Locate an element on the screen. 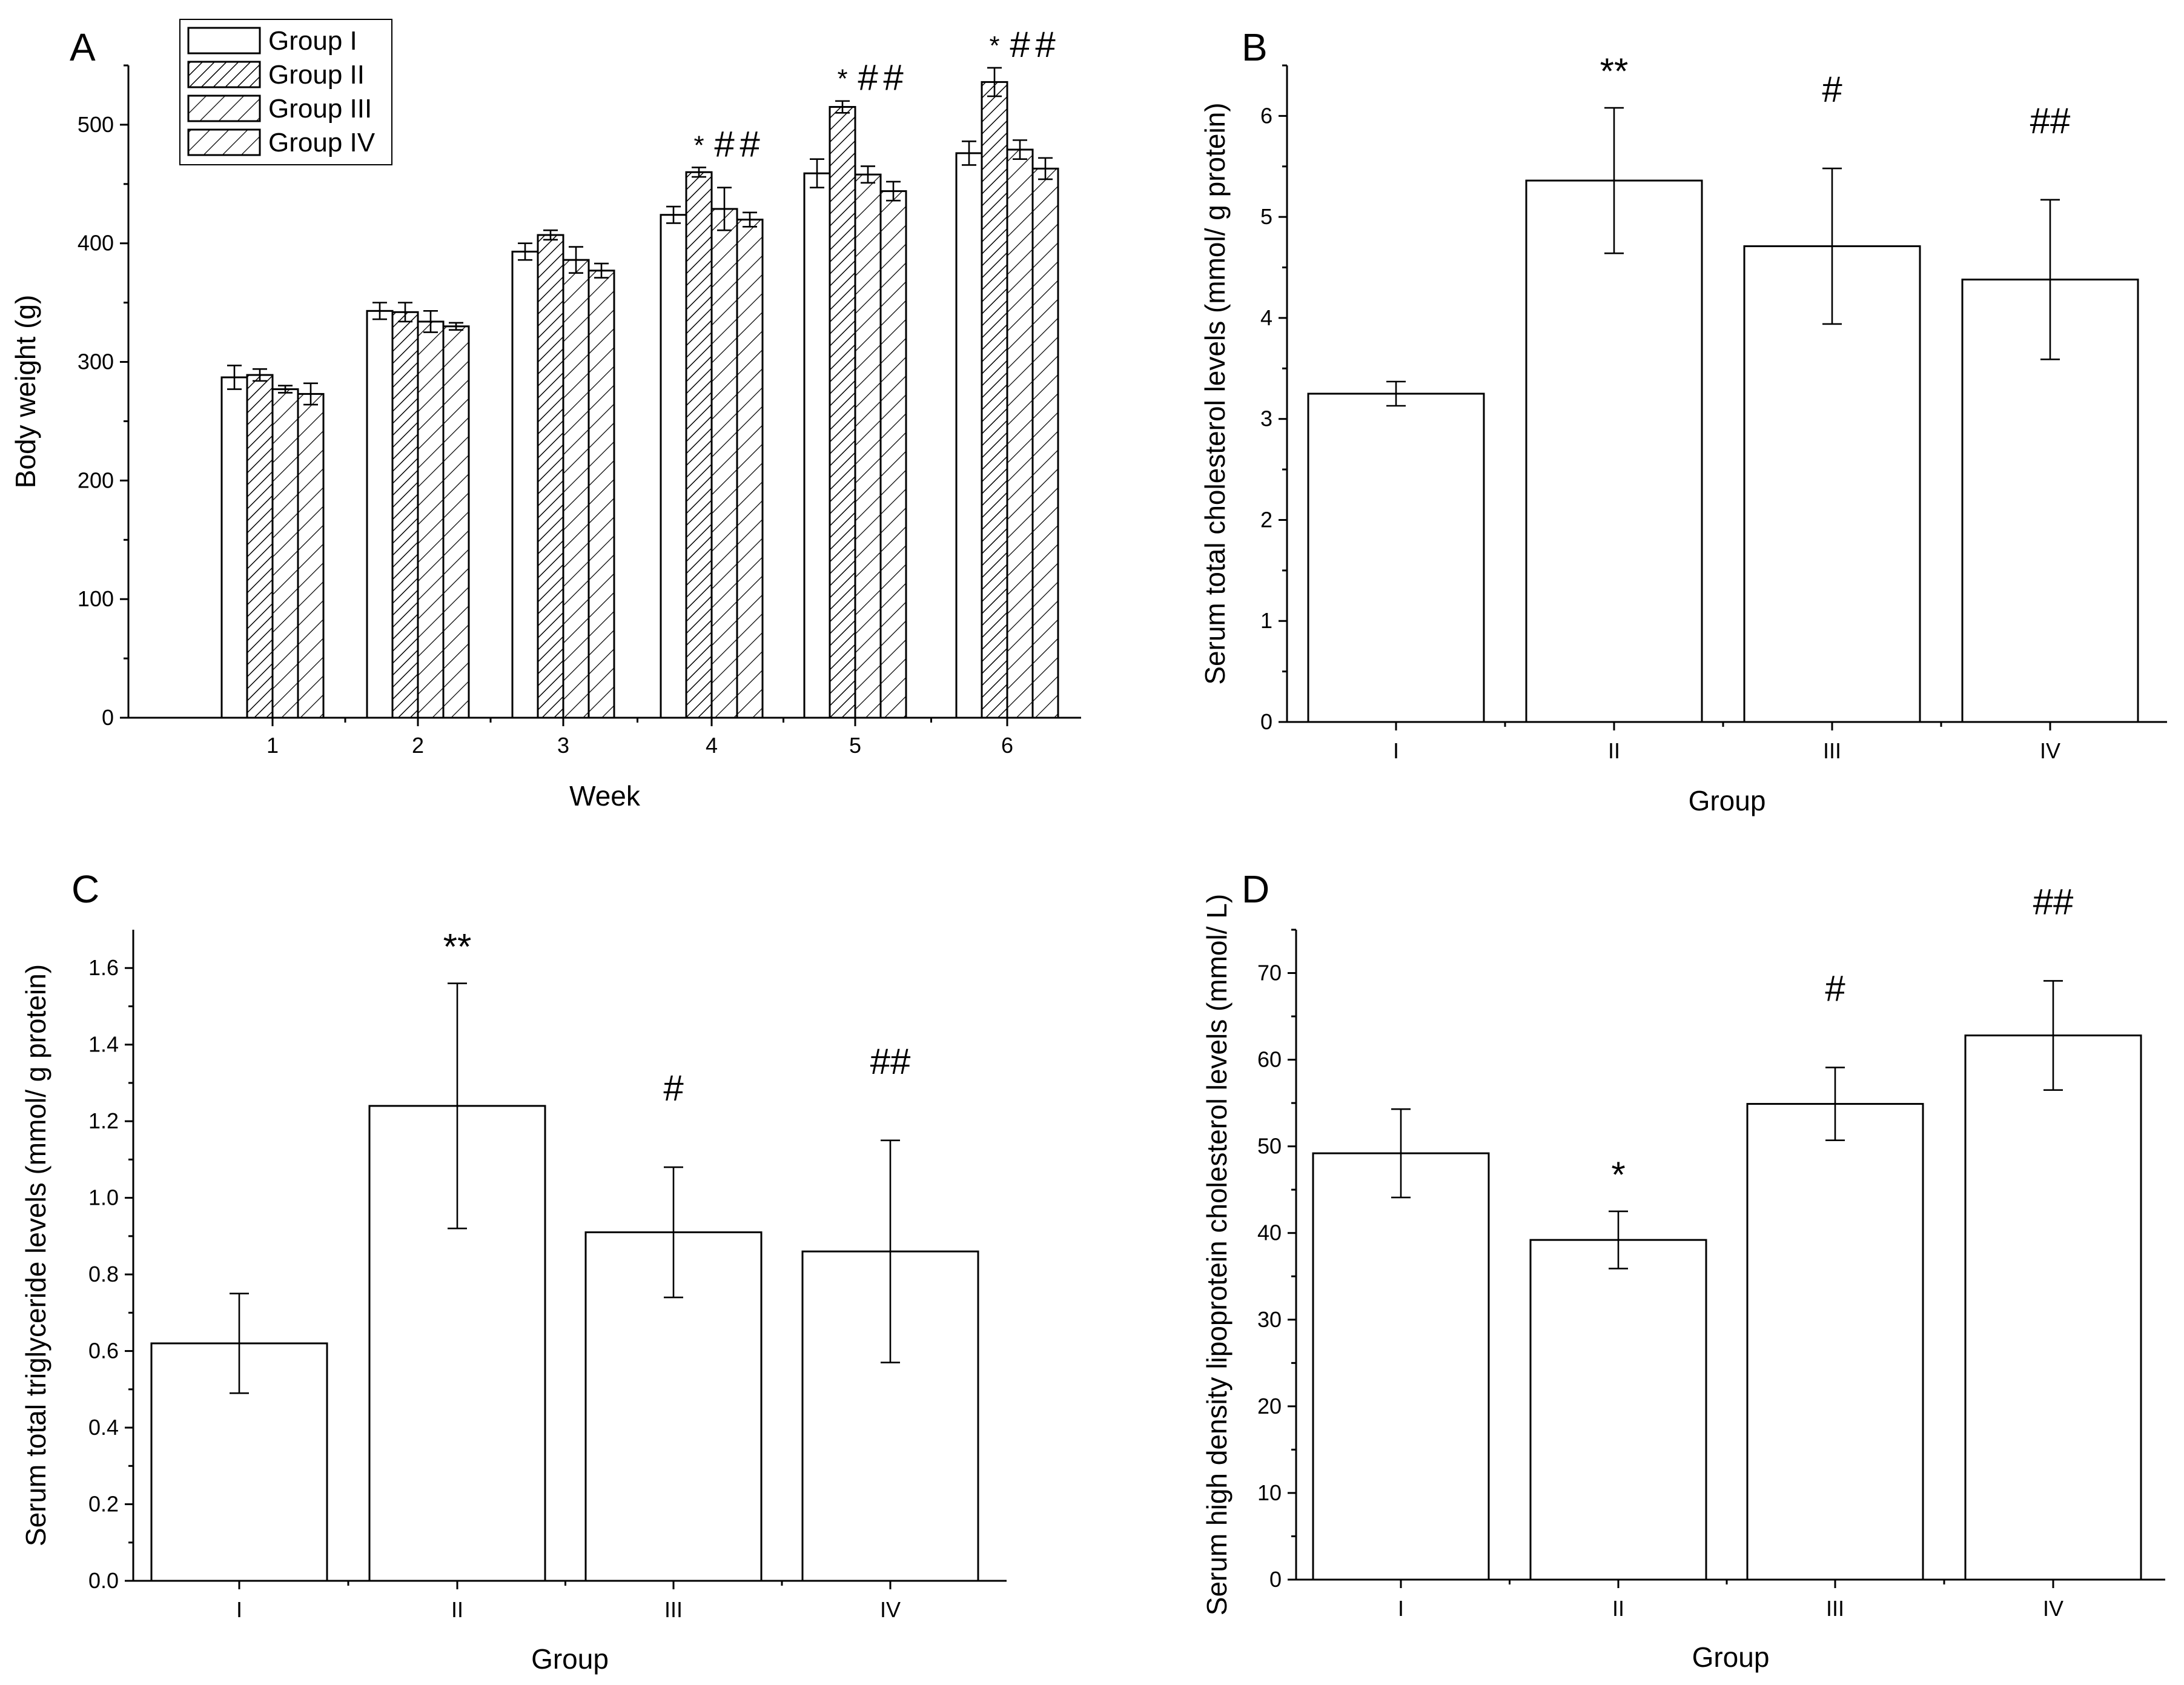  y-tick-label: 10 is located at coordinates (1269, 1492).